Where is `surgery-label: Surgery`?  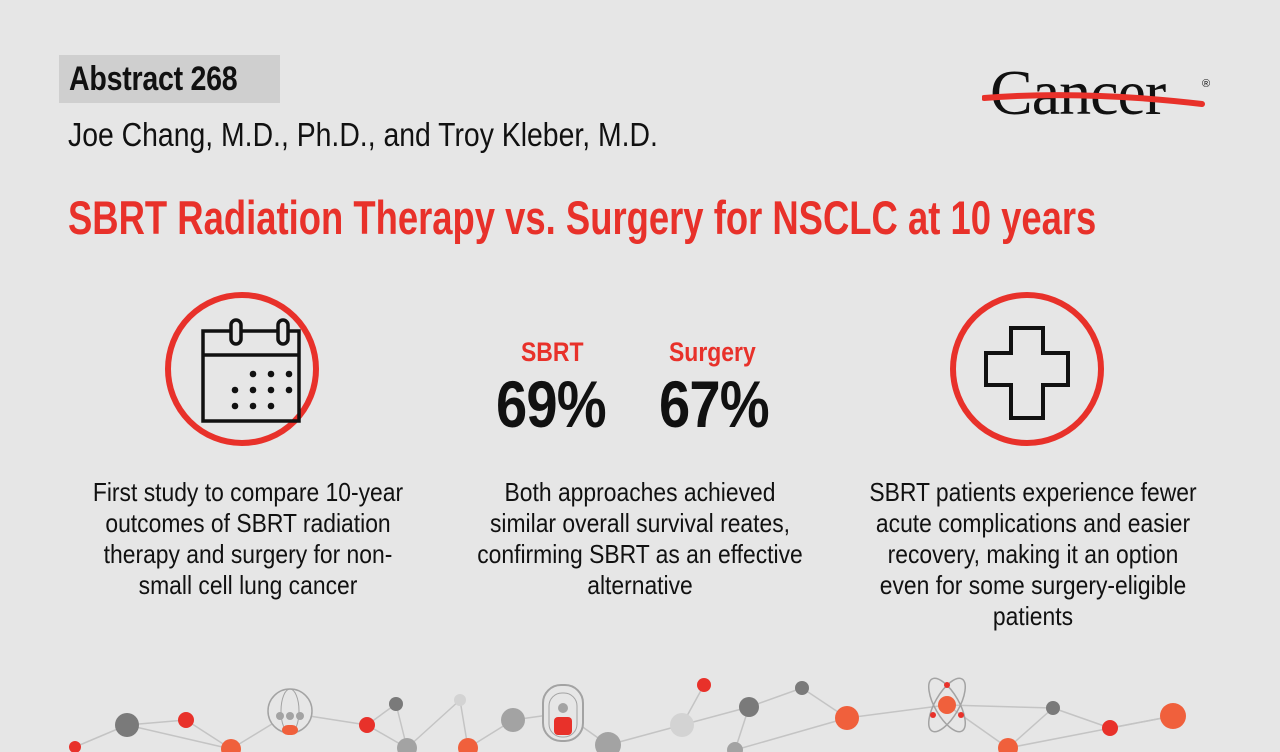 surgery-label: Surgery is located at coordinates (712, 352).